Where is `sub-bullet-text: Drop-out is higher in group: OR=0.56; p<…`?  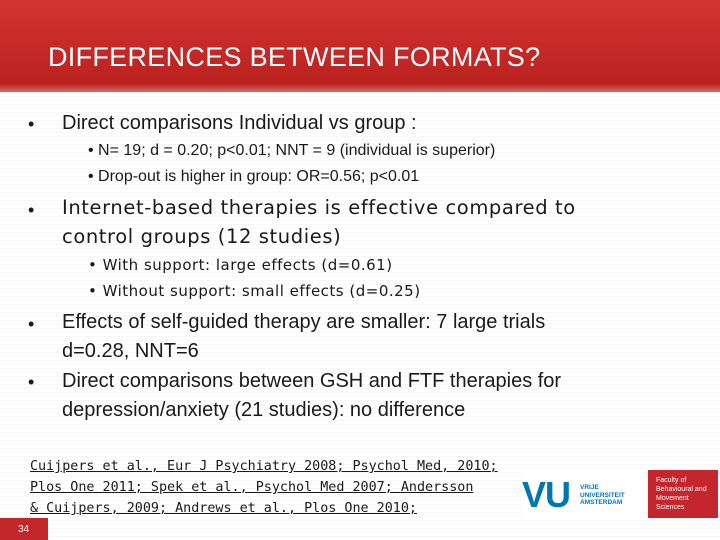 sub-bullet-text: Drop-out is higher in group: OR=0.56; p<… is located at coordinates (259, 176).